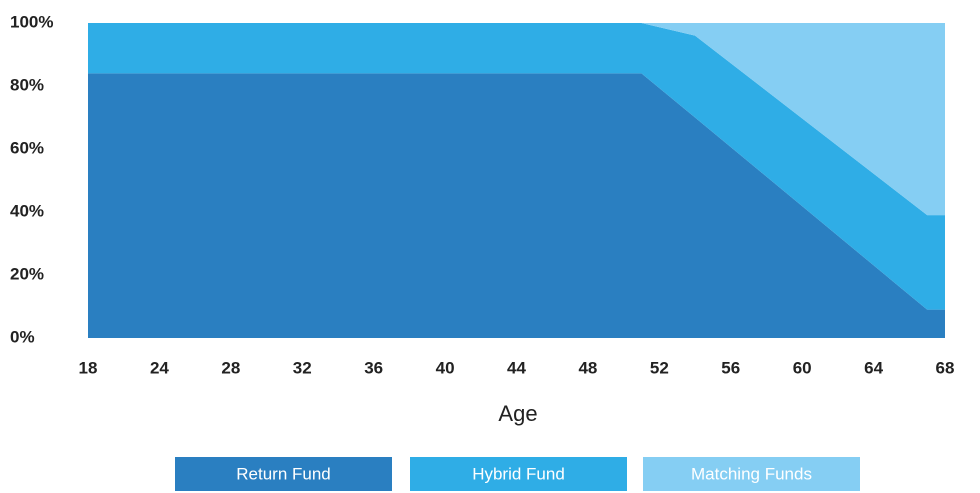 The image size is (980, 493). Describe the element at coordinates (302, 367) in the screenshot. I see `x-tick-label: 32` at that location.